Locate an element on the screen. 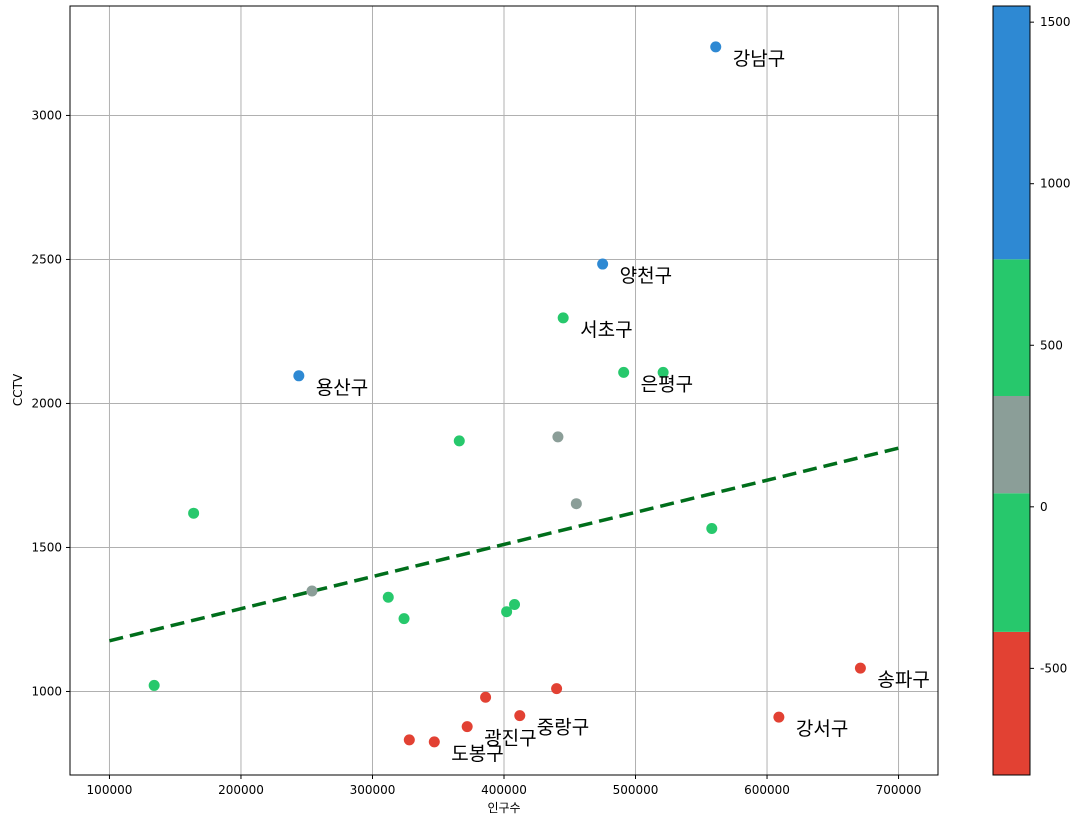 Image resolution: width=1085 pixels, height=828 pixels. colorbar-frame is located at coordinates (1011, 390).